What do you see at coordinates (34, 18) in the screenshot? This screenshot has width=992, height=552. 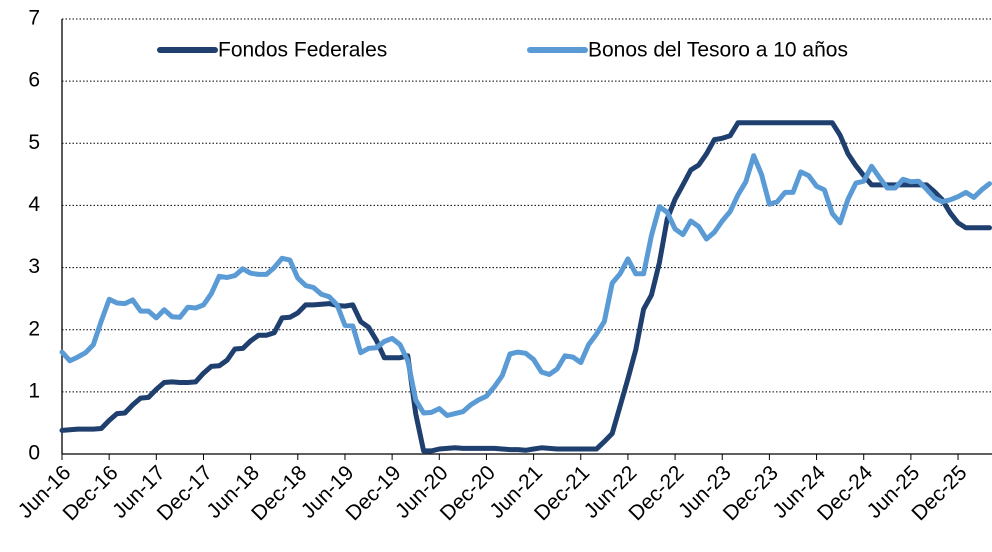 I see `y-tick-label: 7` at bounding box center [34, 18].